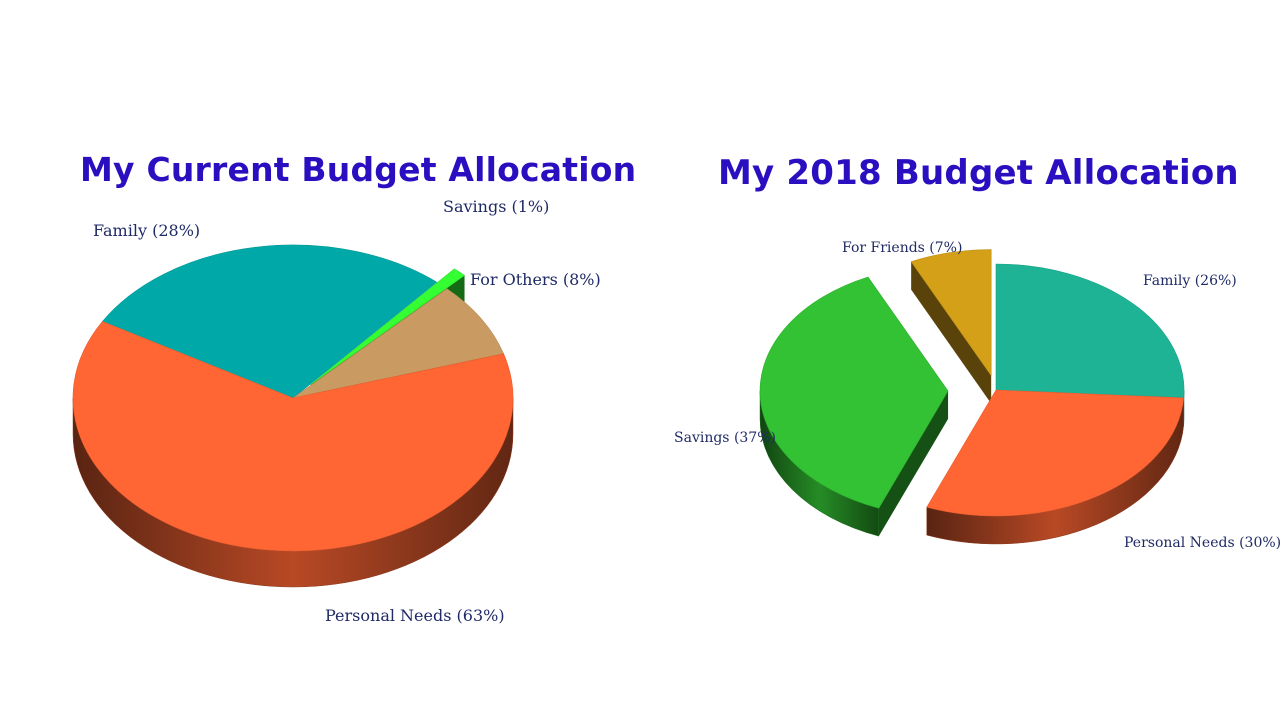  What do you see at coordinates (388, 326) in the screenshot?
I see `current-slice-savings` at bounding box center [388, 326].